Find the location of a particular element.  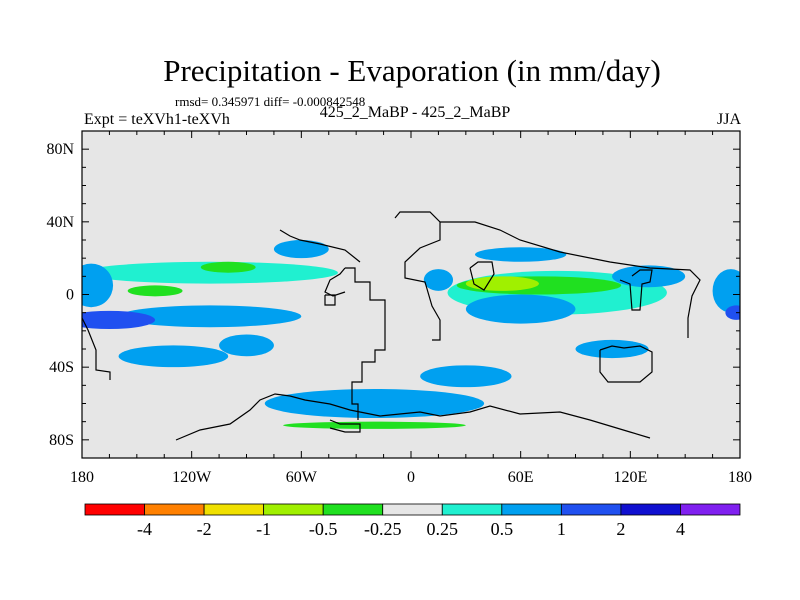

x-tick-label: 60W is located at coordinates (302, 477).